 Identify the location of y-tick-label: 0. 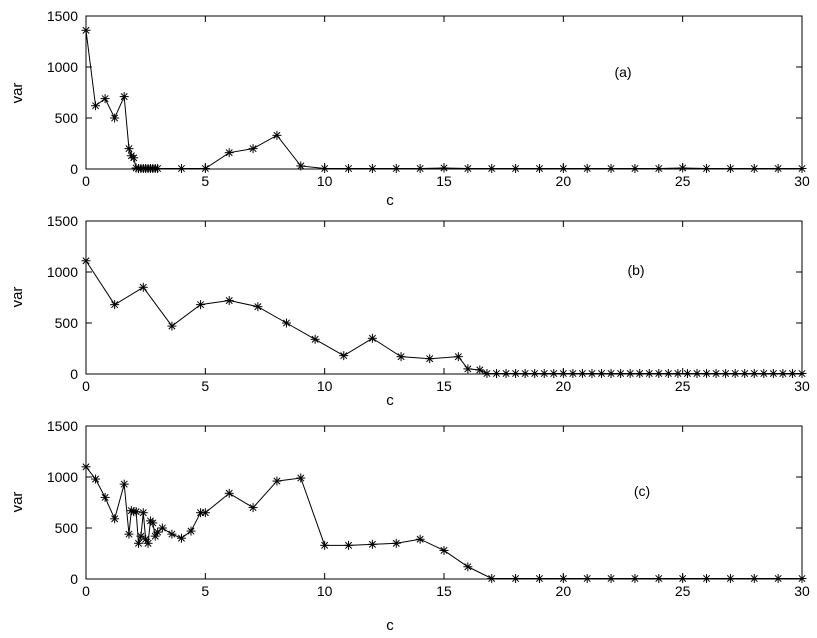
(74, 374).